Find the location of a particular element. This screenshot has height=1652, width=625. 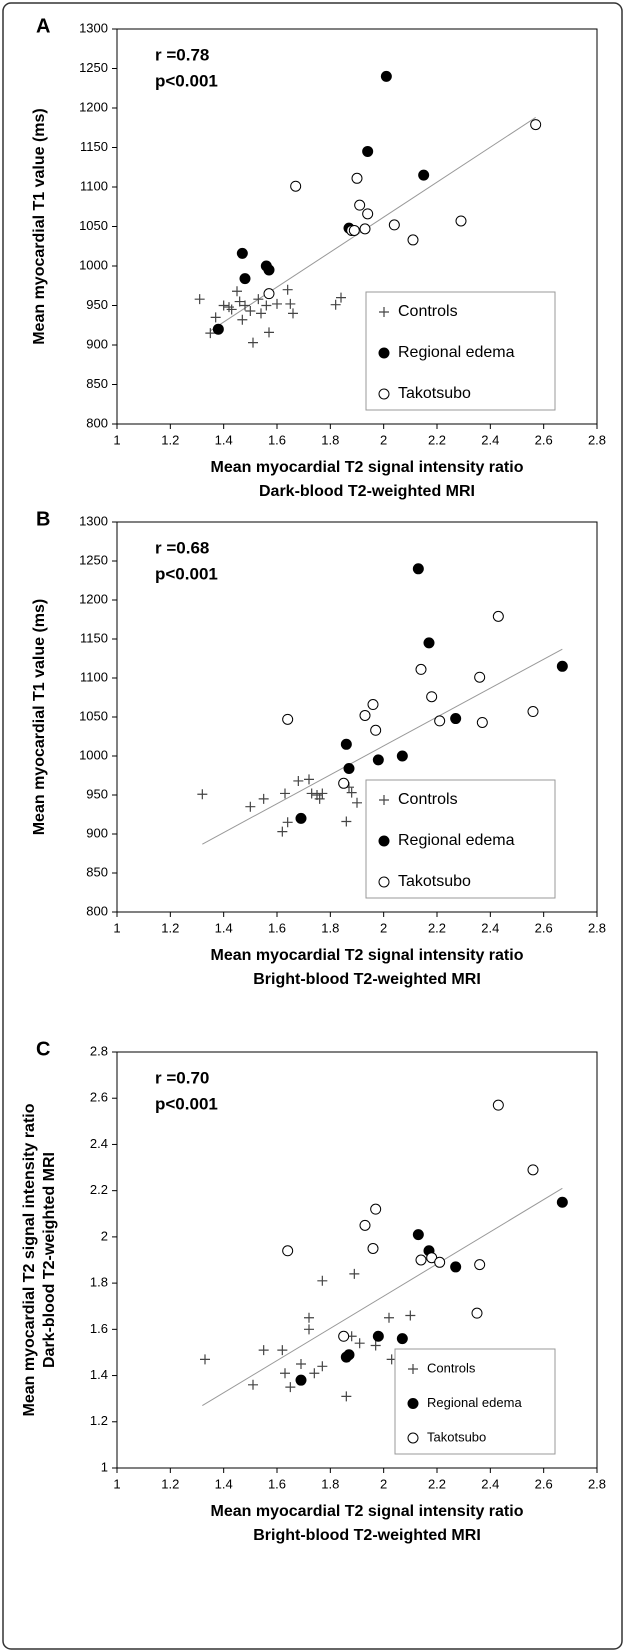

x-tick-label: 1.2 is located at coordinates (170, 439).